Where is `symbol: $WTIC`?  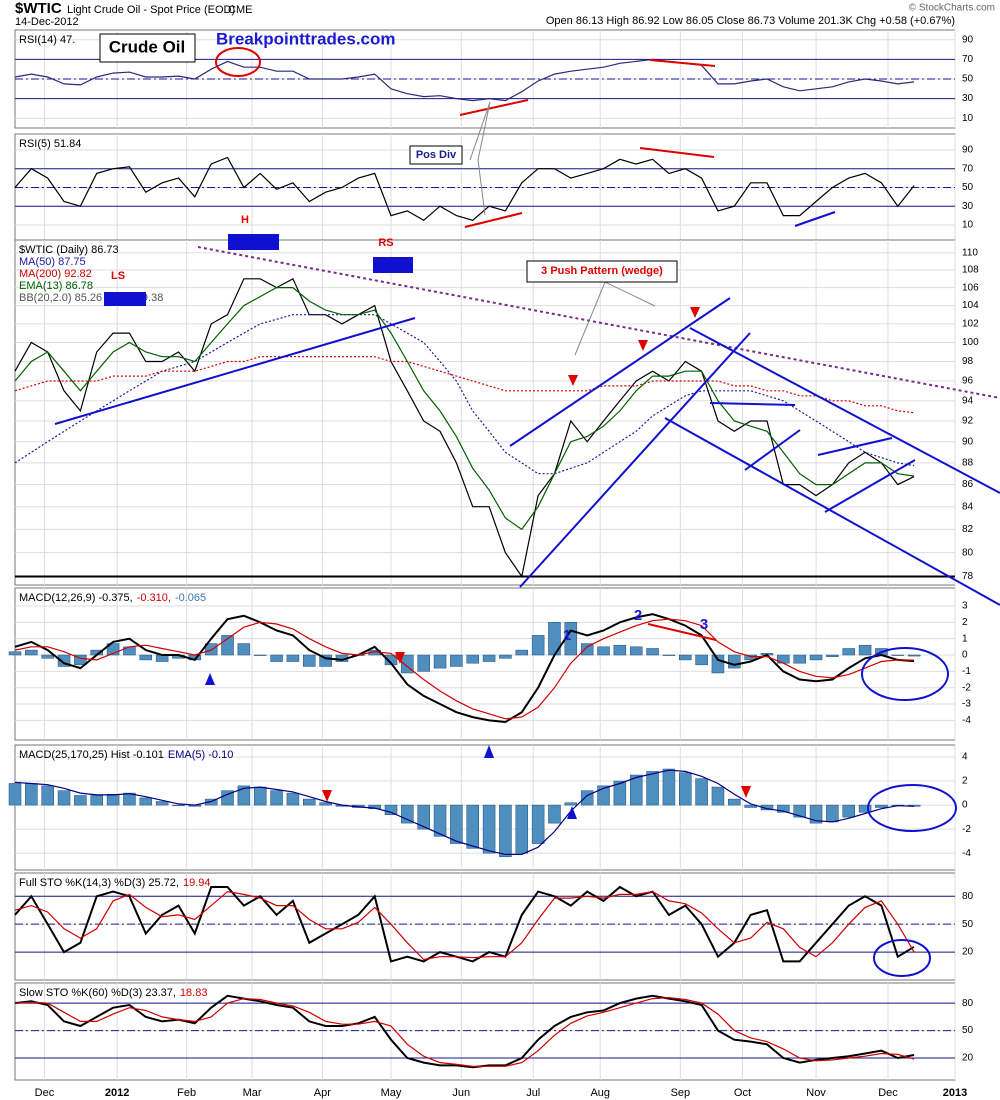 symbol: $WTIC is located at coordinates (38, 8).